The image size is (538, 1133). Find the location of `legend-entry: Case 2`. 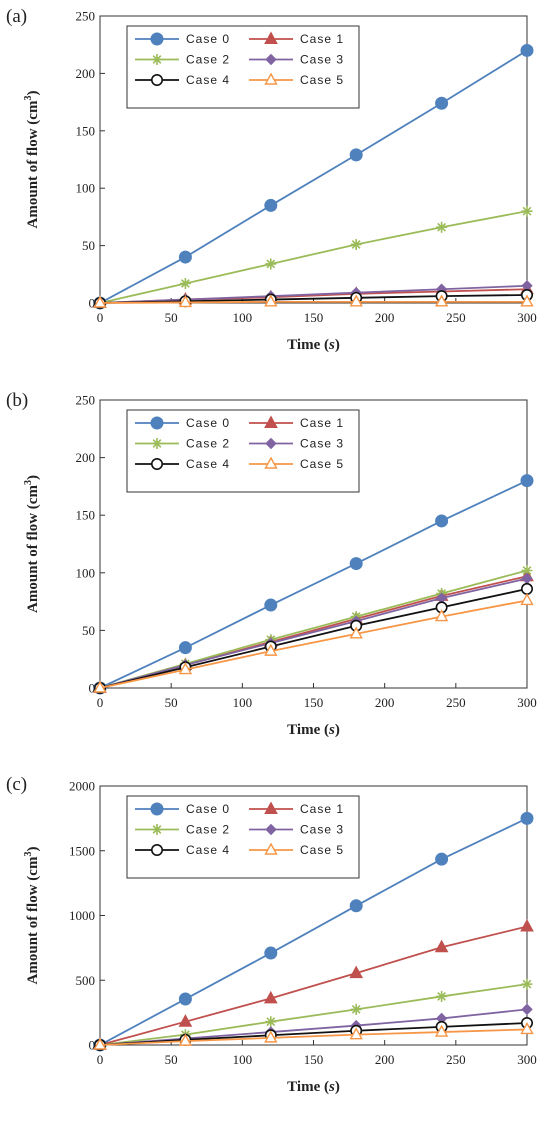

legend-entry: Case 2 is located at coordinates (182, 444).